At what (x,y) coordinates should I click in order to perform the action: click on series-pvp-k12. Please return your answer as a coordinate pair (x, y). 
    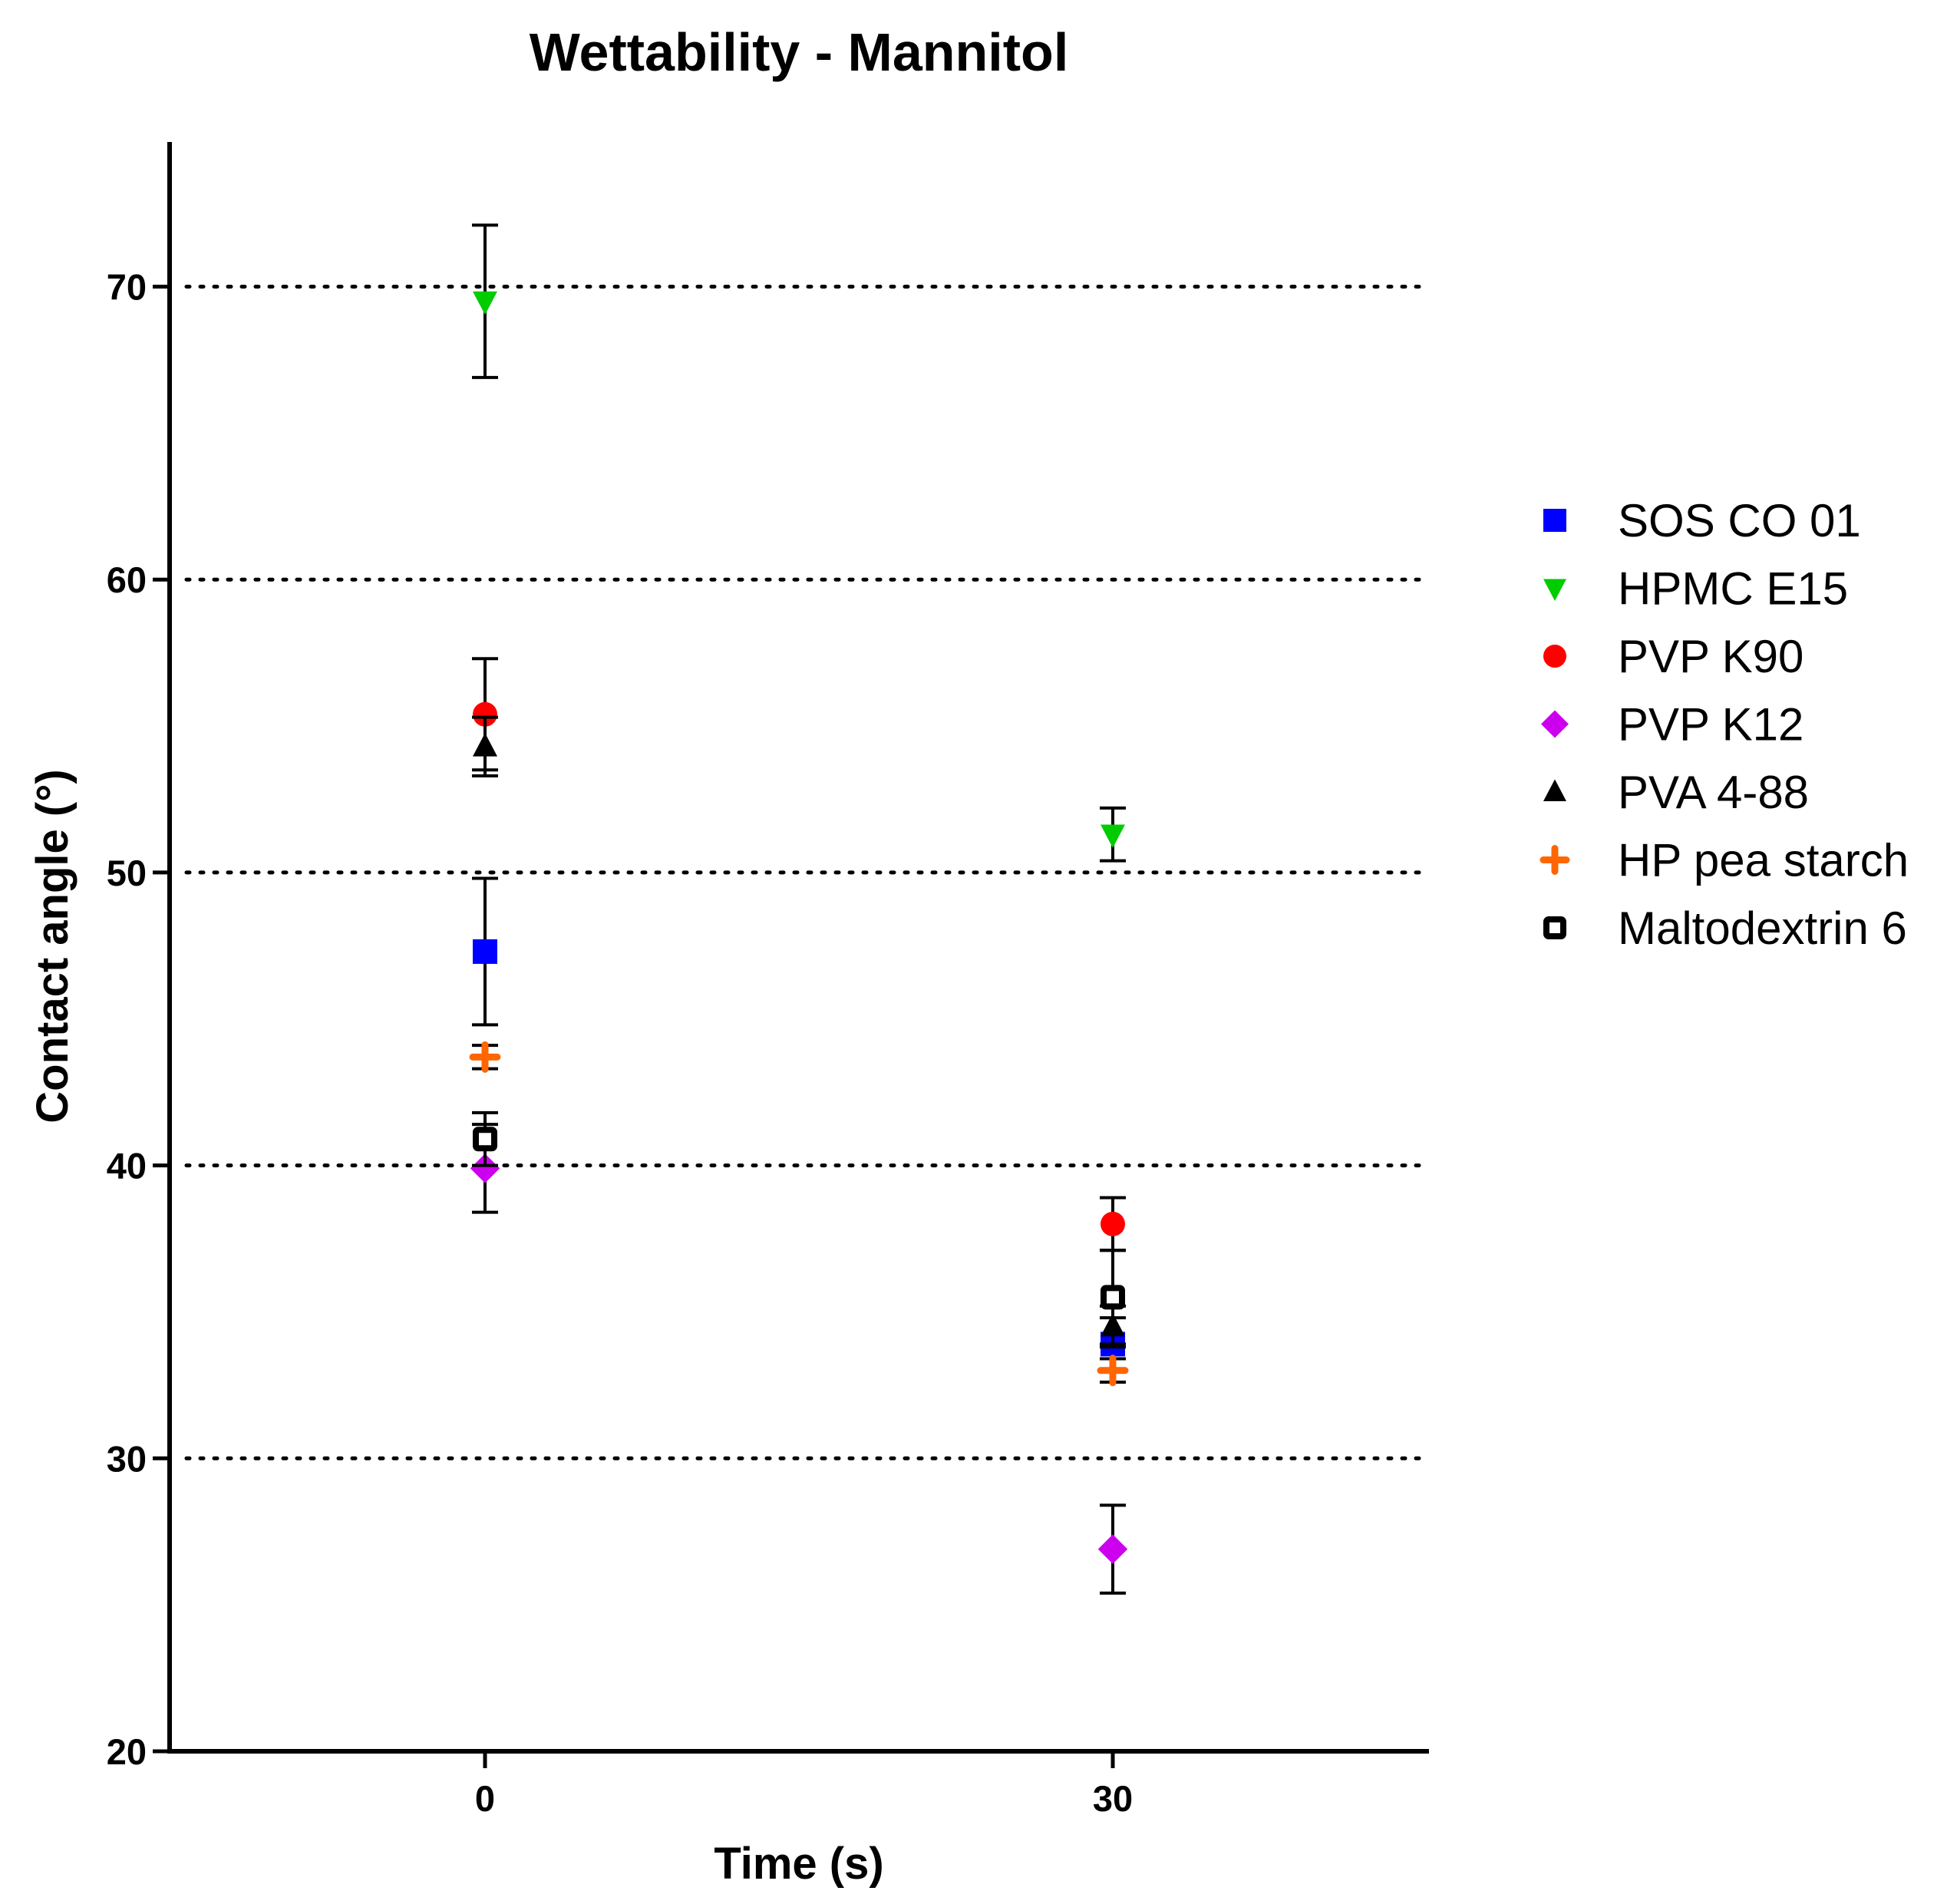
    Looking at the image, I should click on (799, 1359).